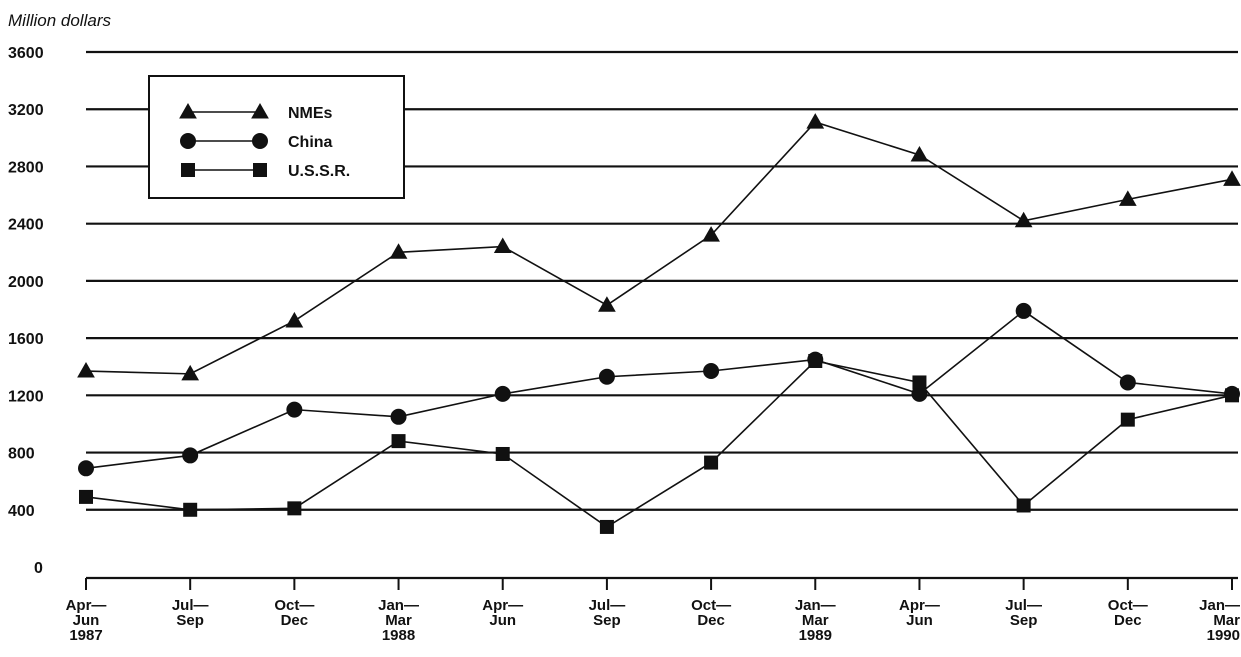  What do you see at coordinates (21, 511) in the screenshot?
I see `y-tick-label: 400` at bounding box center [21, 511].